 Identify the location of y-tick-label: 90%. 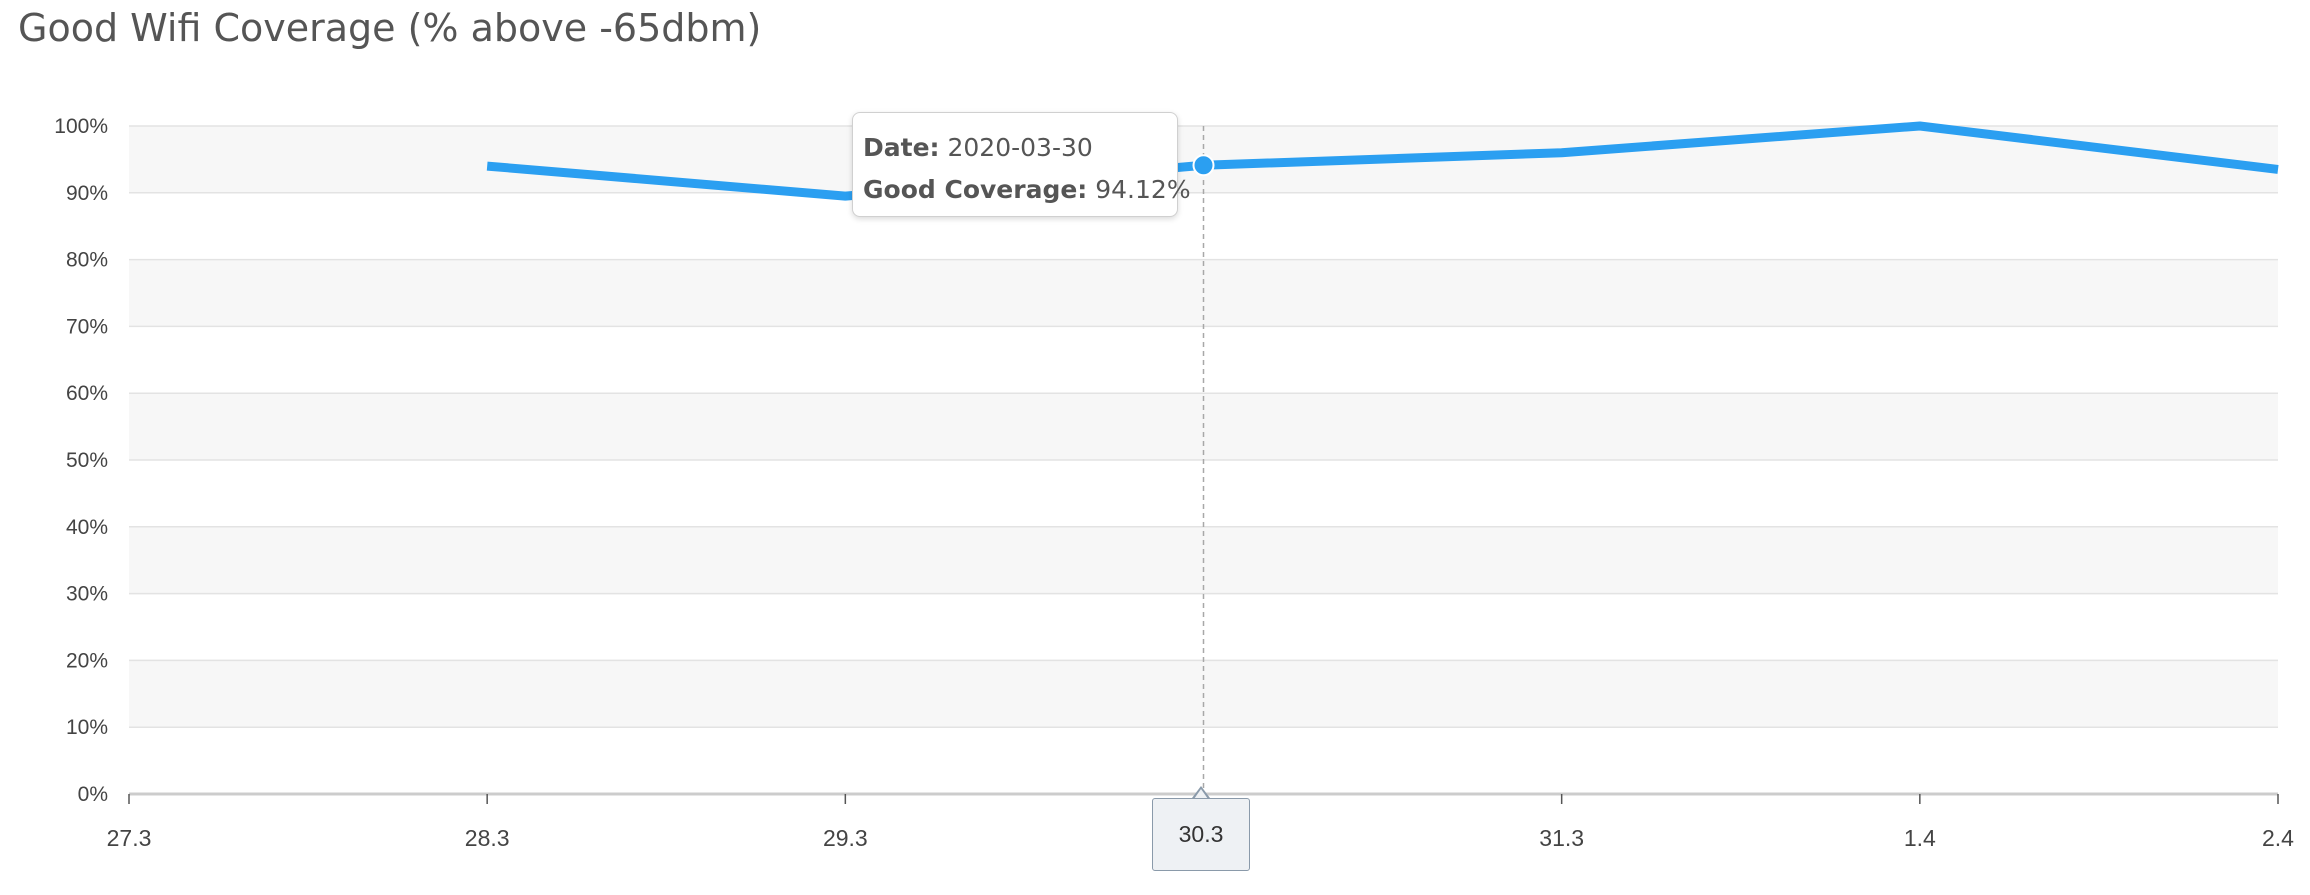
(87, 193).